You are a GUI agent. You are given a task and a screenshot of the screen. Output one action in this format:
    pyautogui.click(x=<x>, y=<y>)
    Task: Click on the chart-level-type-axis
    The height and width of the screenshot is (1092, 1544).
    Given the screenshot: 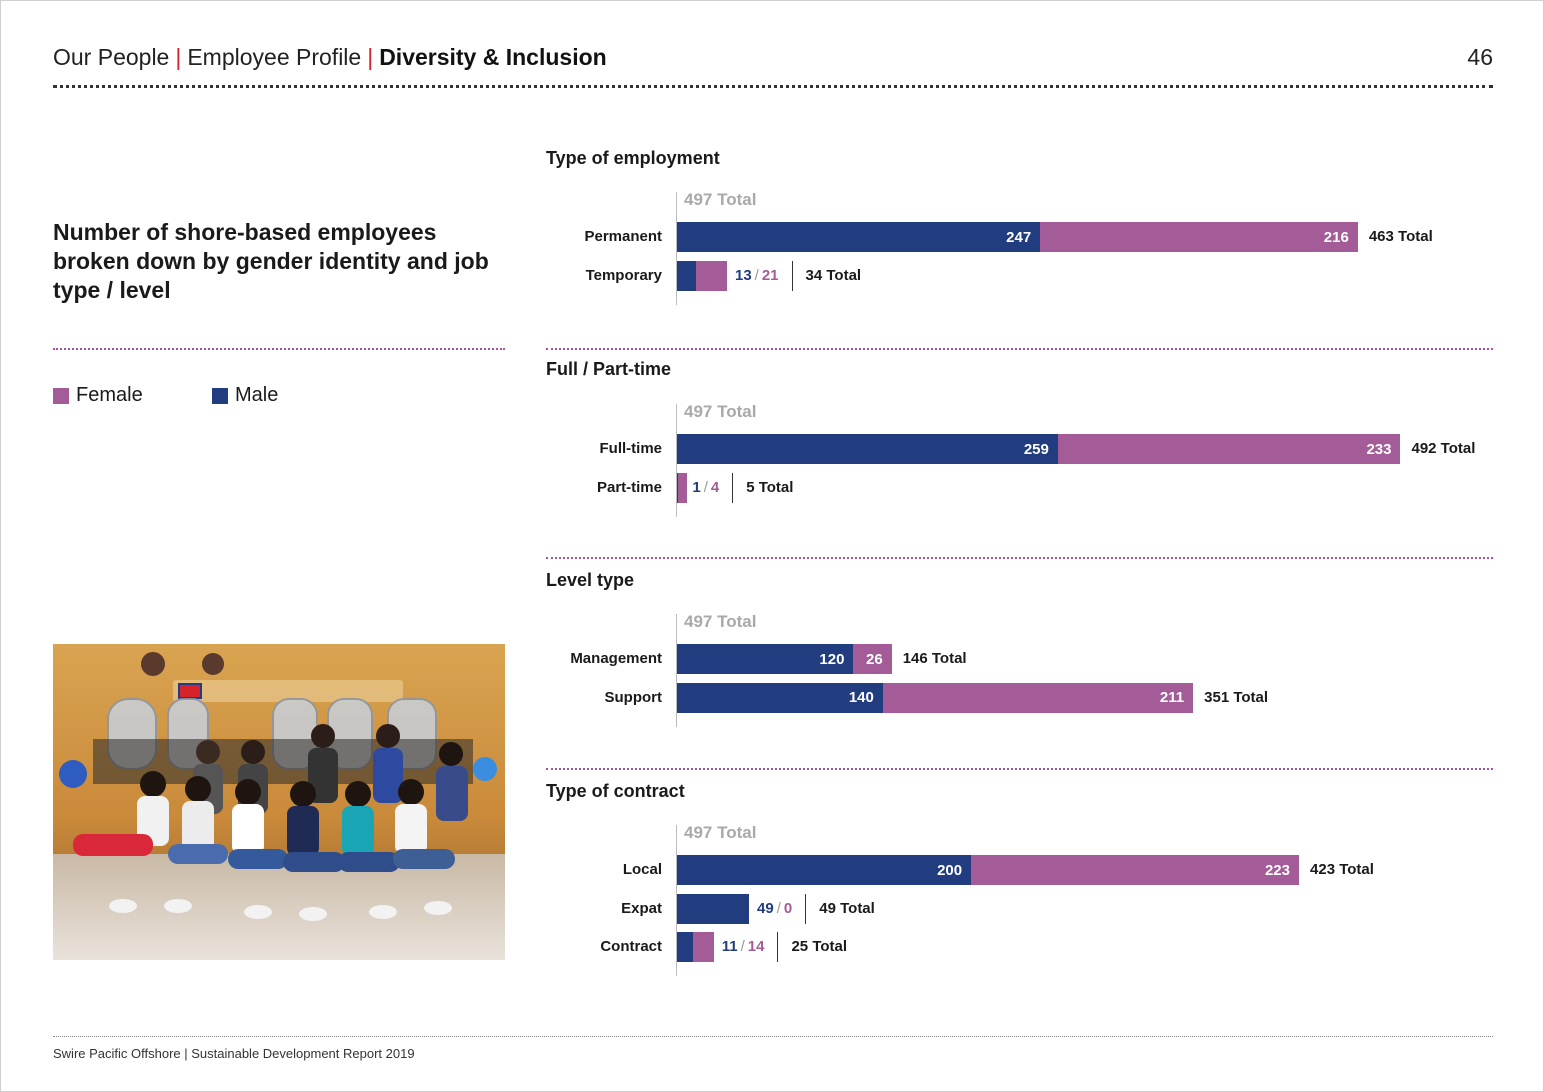 What is the action you would take?
    pyautogui.click(x=676, y=670)
    